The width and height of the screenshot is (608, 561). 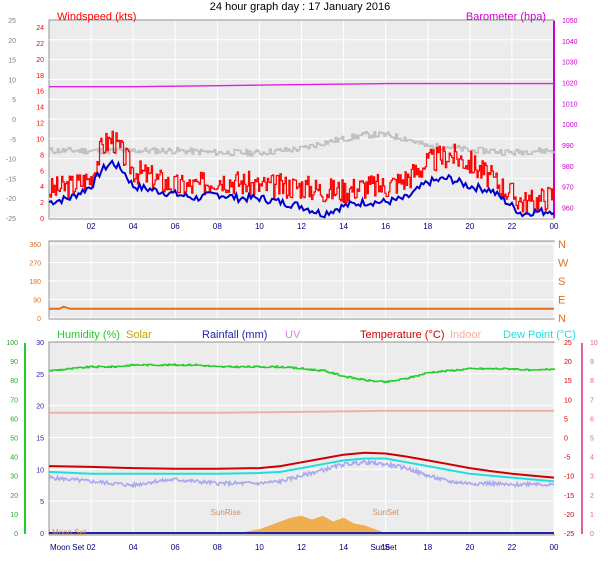 I want to click on direction-tick-label: 270, so click(x=35, y=264).